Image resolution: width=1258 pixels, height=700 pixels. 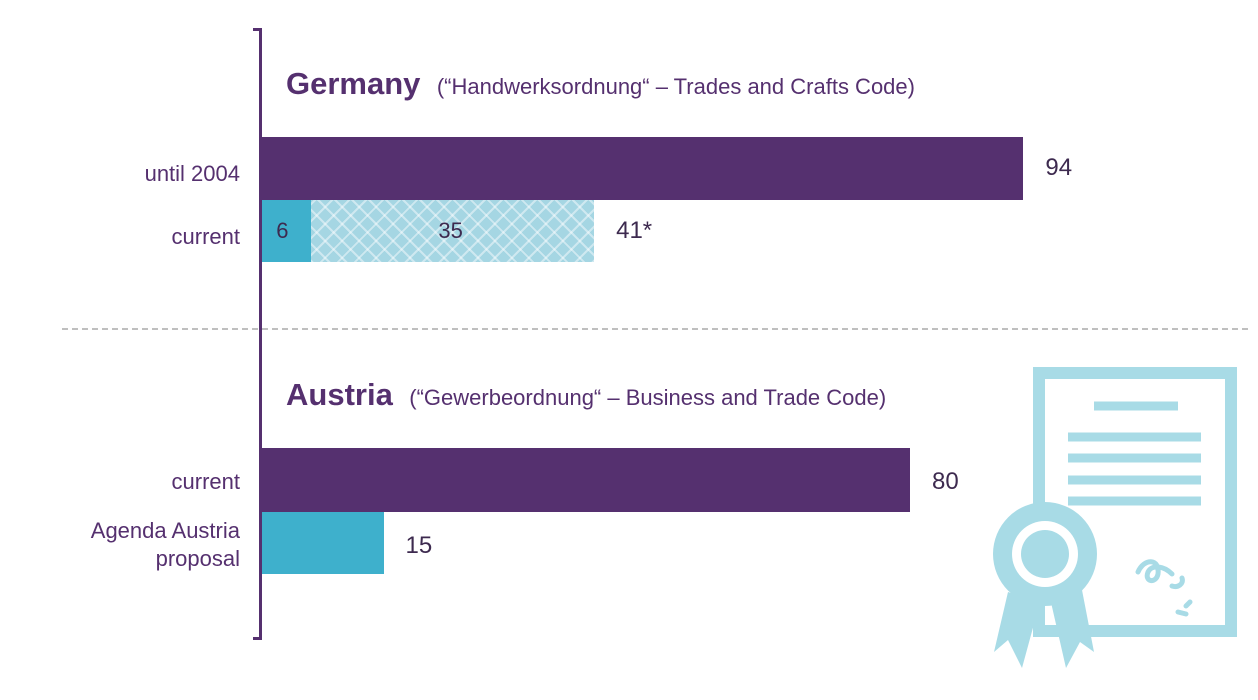 What do you see at coordinates (192, 173) in the screenshot?
I see `category-label-until-2004: until 2004` at bounding box center [192, 173].